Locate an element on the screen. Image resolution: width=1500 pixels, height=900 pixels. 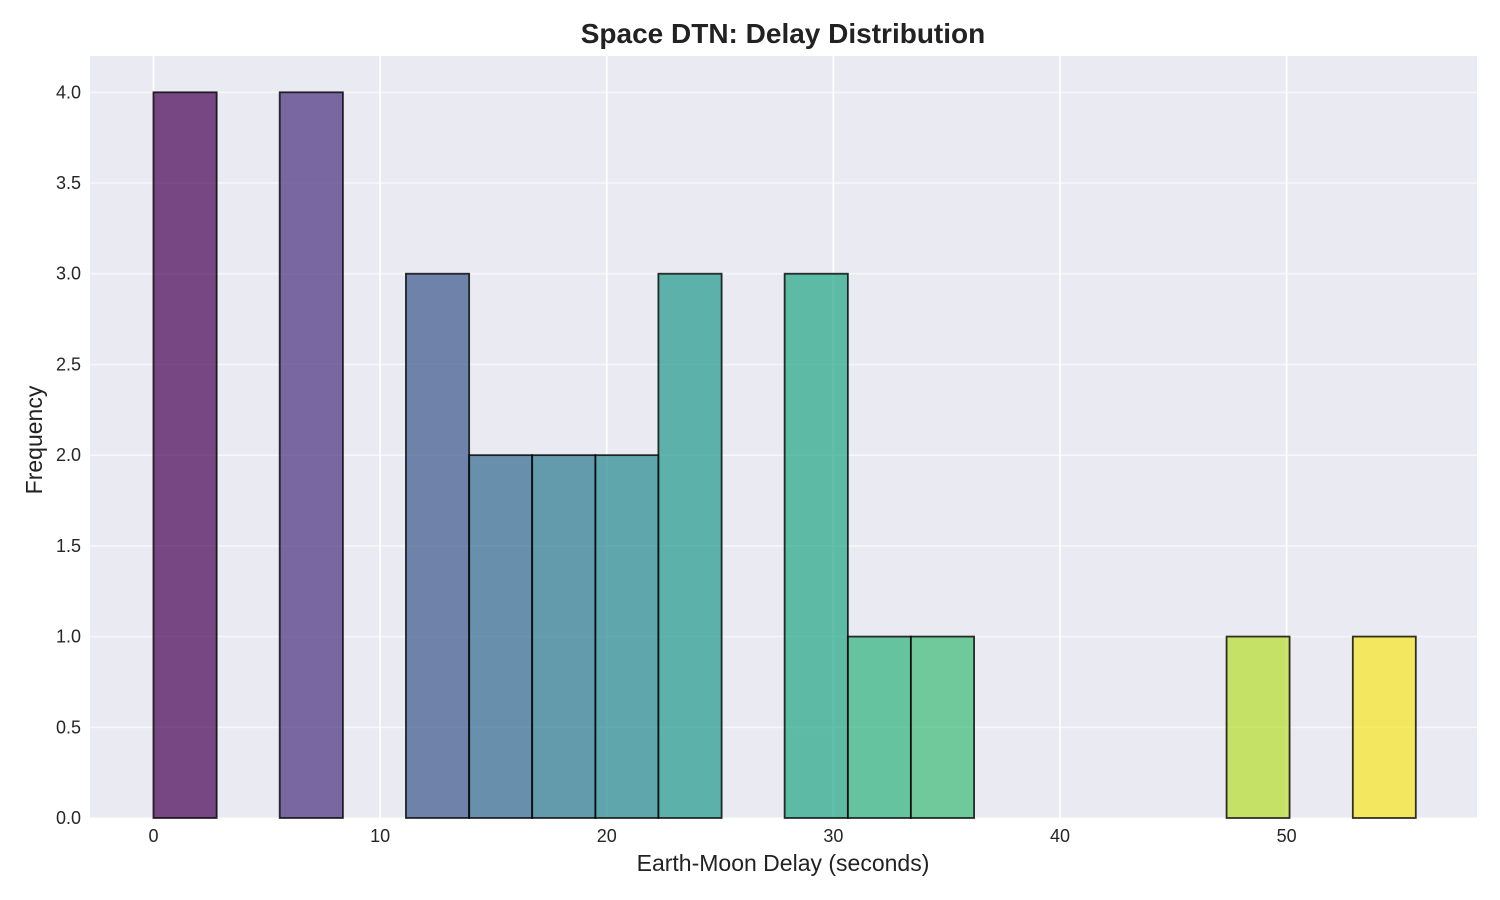
x-tick-label: 20 is located at coordinates (607, 836).